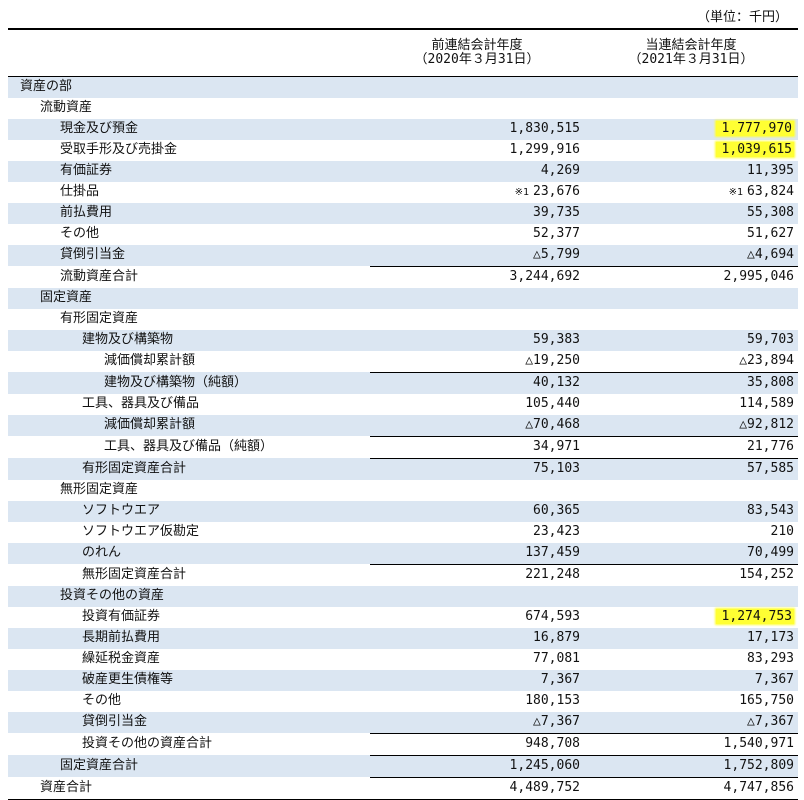 The image size is (804, 800). I want to click on prev-value: 23,423, so click(556, 531).